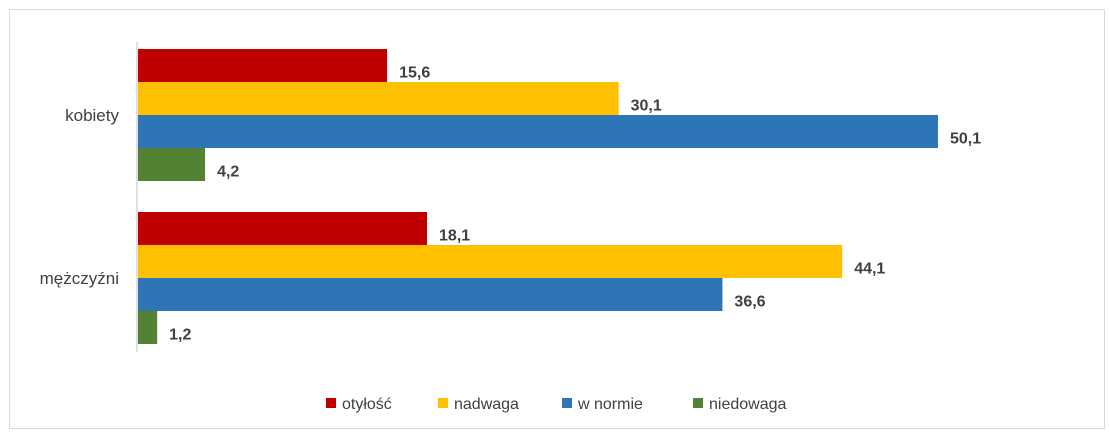  What do you see at coordinates (965, 139) in the screenshot?
I see `value-label-kobiety-w-normie: 50,1` at bounding box center [965, 139].